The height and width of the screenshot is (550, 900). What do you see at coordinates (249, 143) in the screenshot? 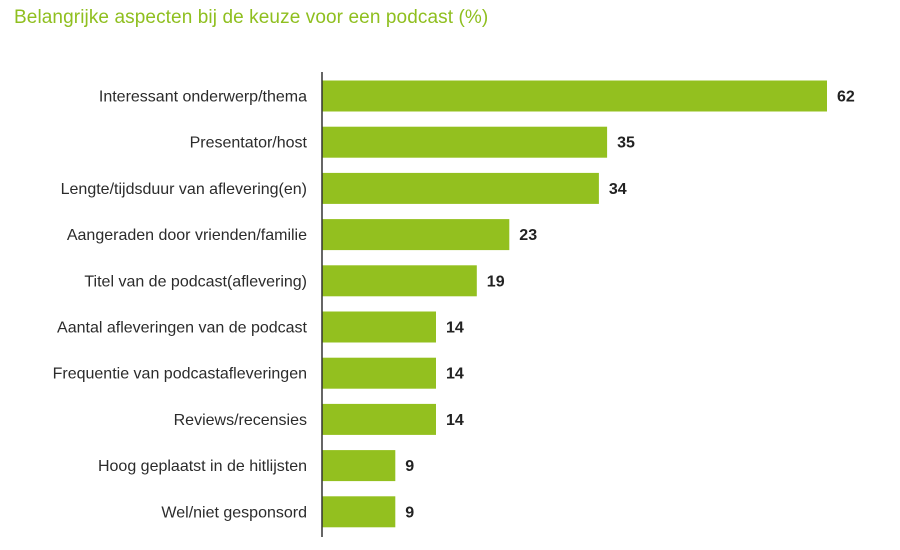
I see `category-label: Presentator/host` at bounding box center [249, 143].